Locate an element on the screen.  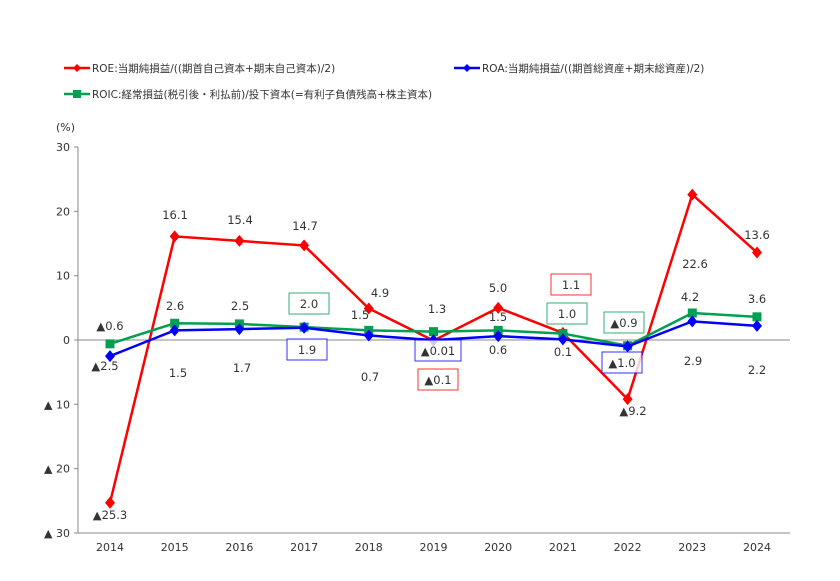
data-label: 0.6 is located at coordinates (498, 350).